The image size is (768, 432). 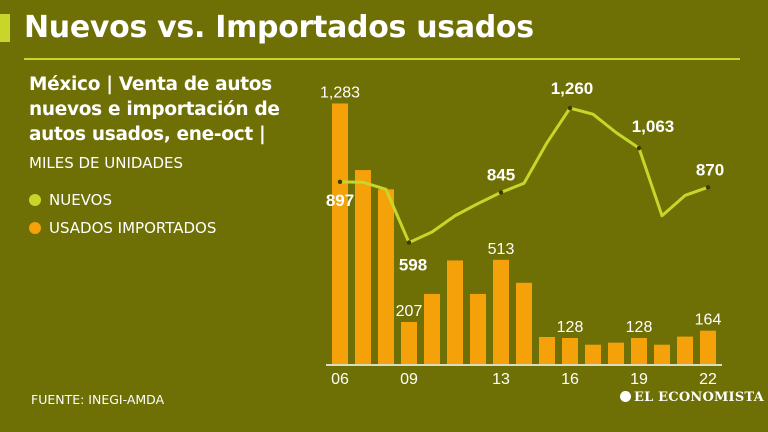 I want to click on chart-title: Nuevos vs. Importados usados, so click(x=279, y=27).